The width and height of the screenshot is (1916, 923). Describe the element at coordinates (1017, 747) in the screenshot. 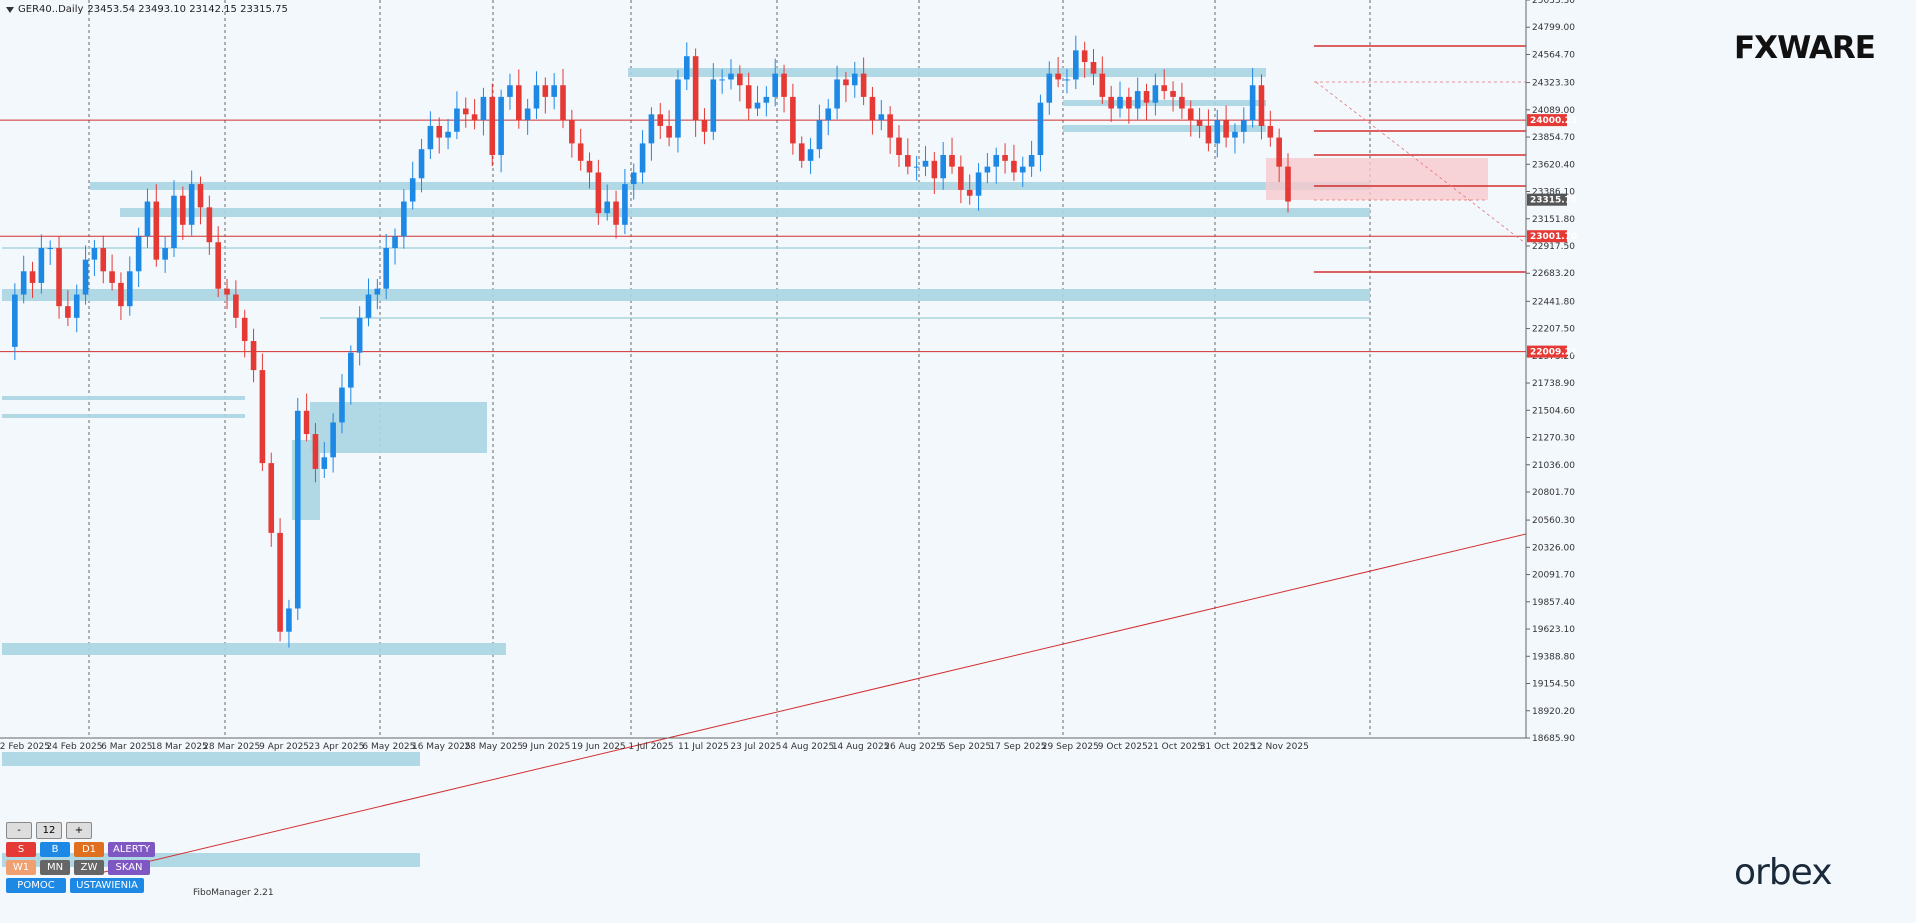

I see `time-label: 17 Sep 2025` at that location.